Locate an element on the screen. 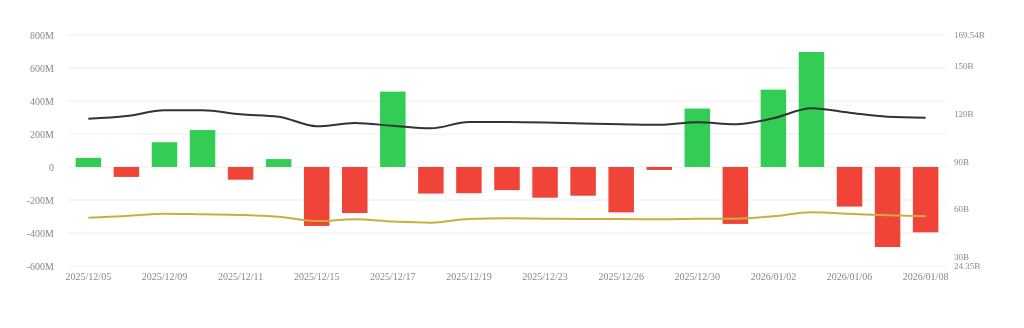  y-tick-label: 800M is located at coordinates (42, 35).